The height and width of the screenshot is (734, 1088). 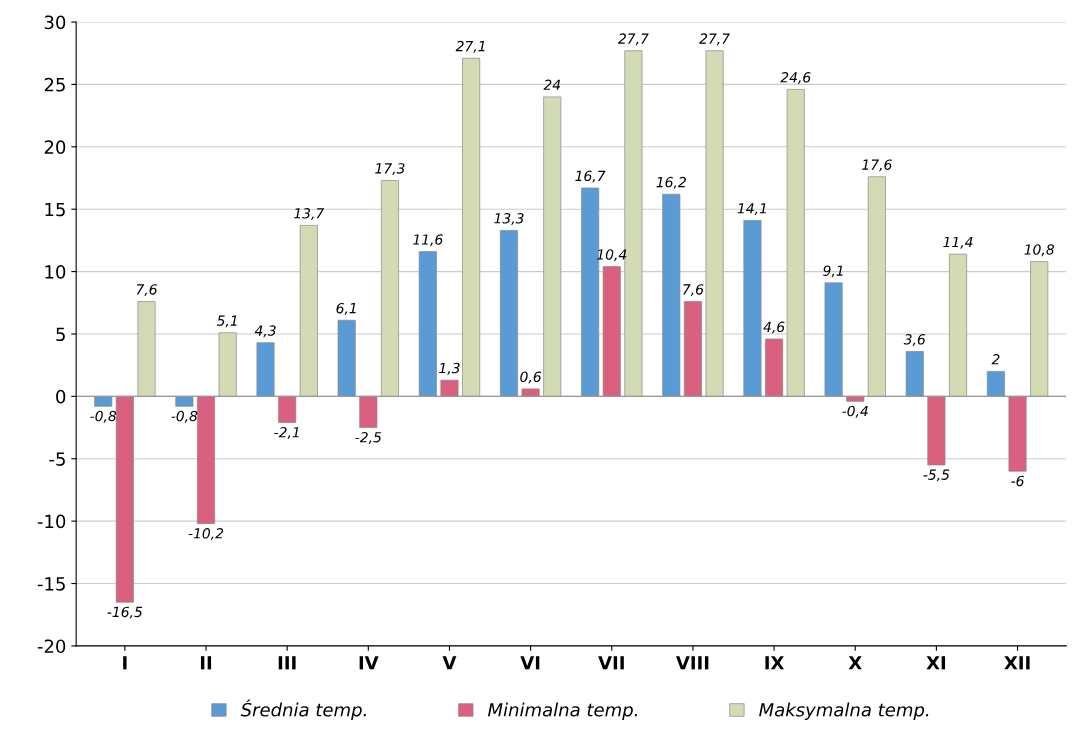 I want to click on x-tick-label: VIII, so click(x=692, y=663).